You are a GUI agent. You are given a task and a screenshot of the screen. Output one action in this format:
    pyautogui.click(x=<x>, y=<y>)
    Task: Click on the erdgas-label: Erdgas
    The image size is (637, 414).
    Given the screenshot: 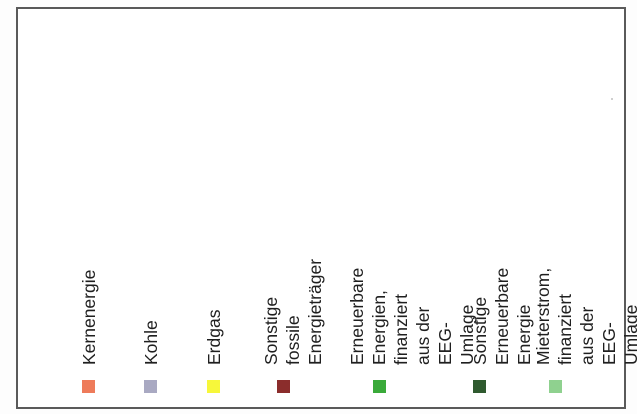 What is the action you would take?
    pyautogui.click(x=214, y=337)
    